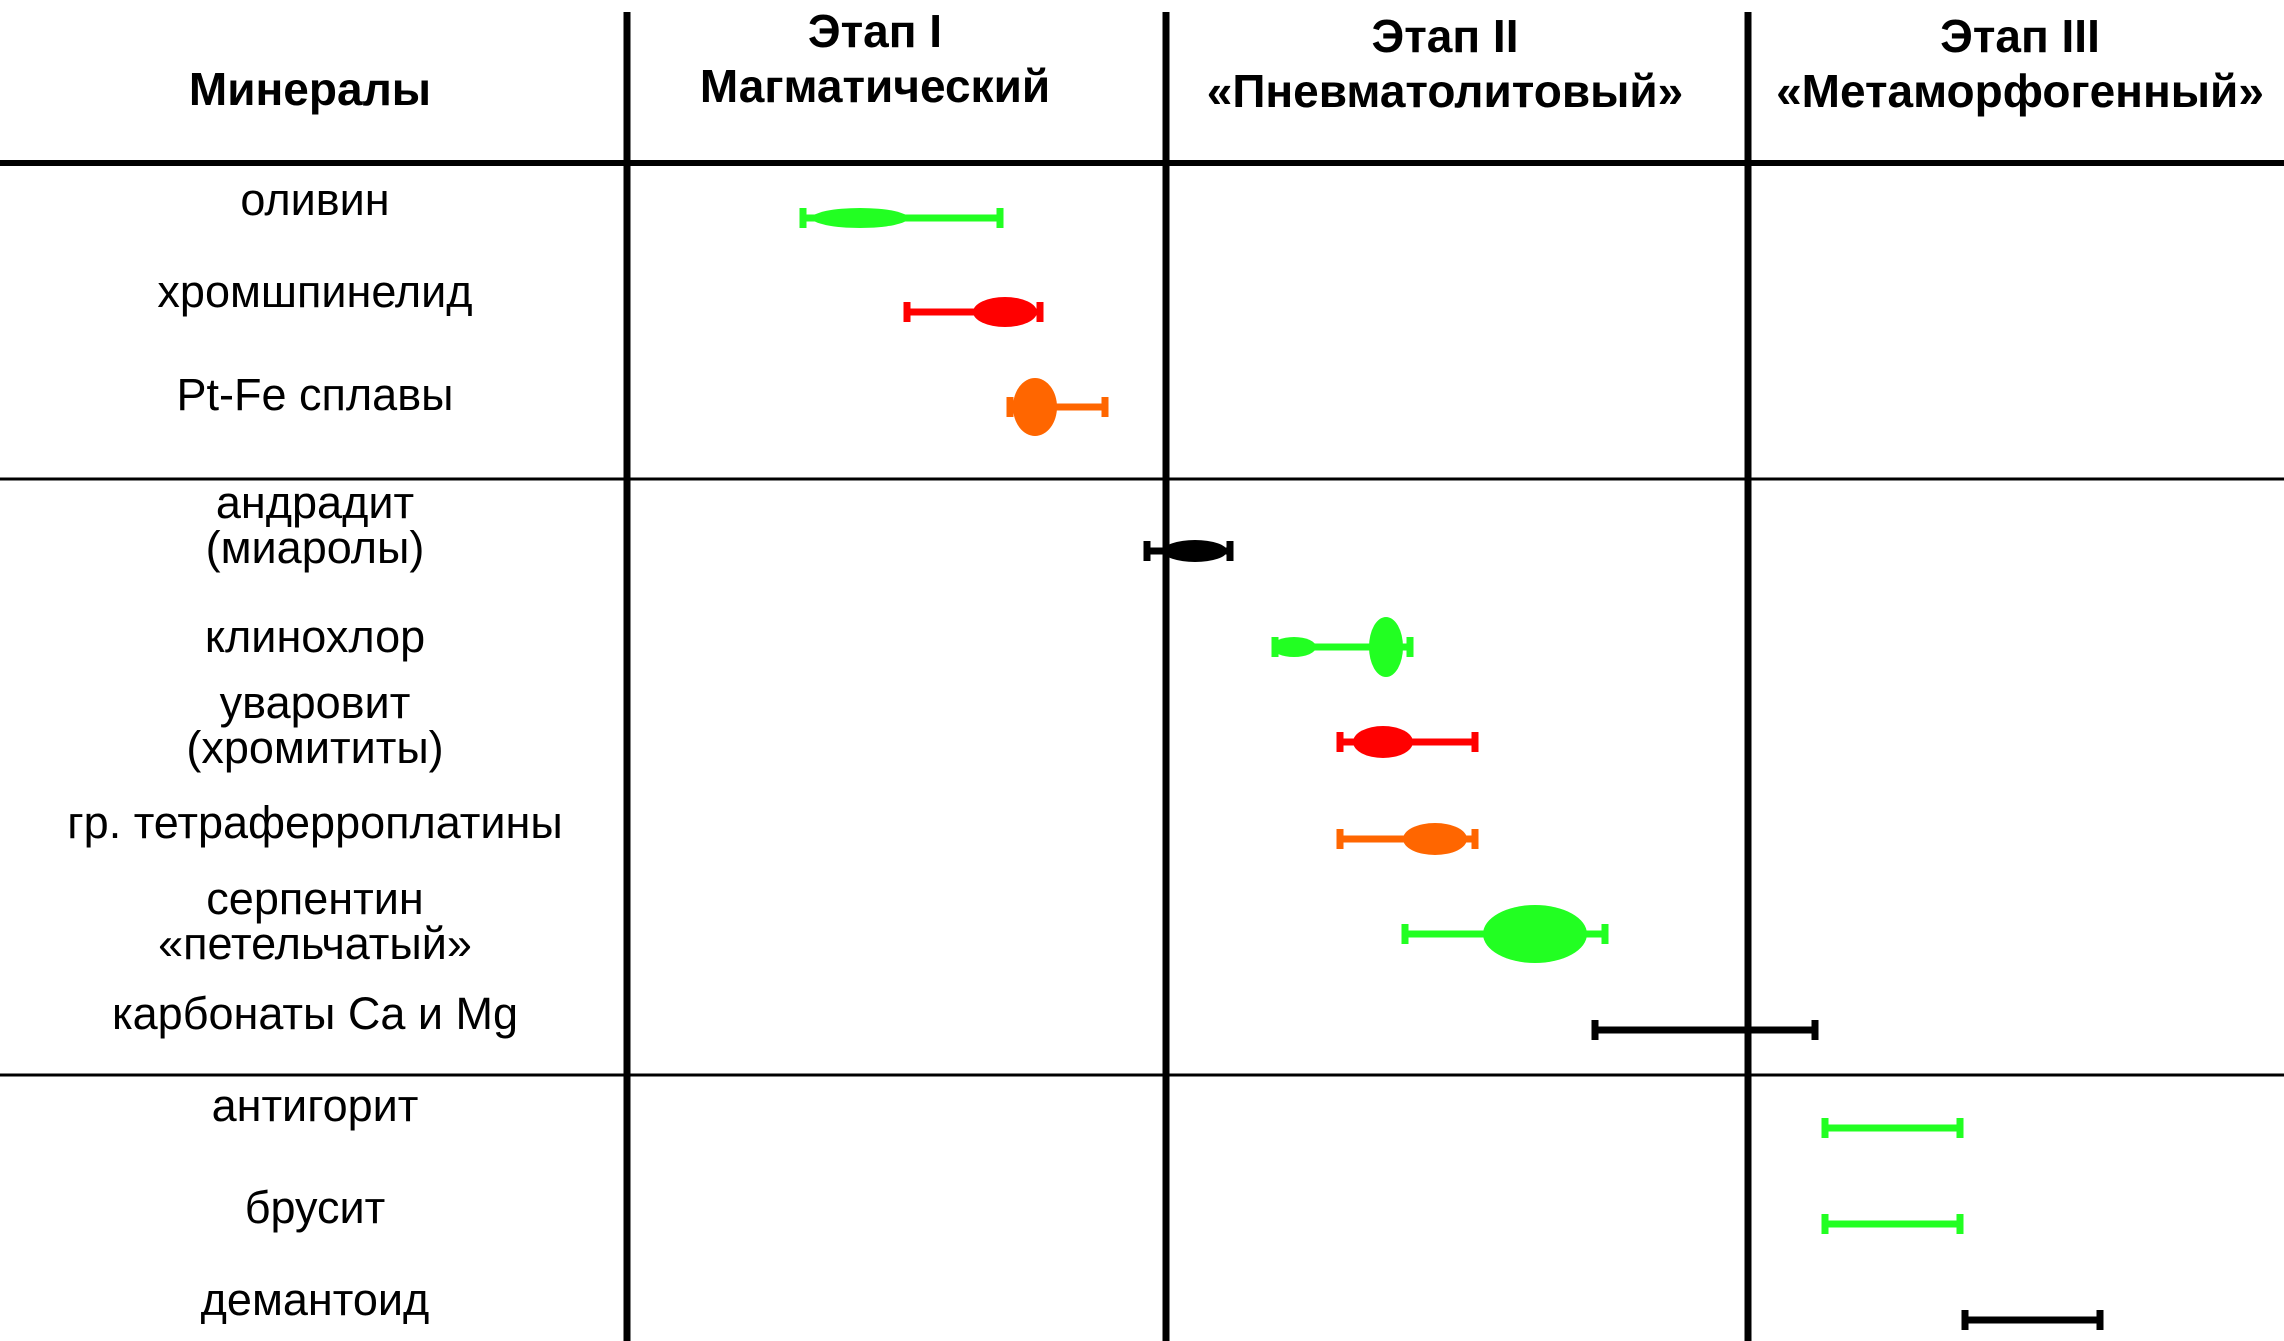 Image resolution: width=2284 pixels, height=1341 pixels. I want to click on mineral-label-line: «петельчатый», so click(315, 943).